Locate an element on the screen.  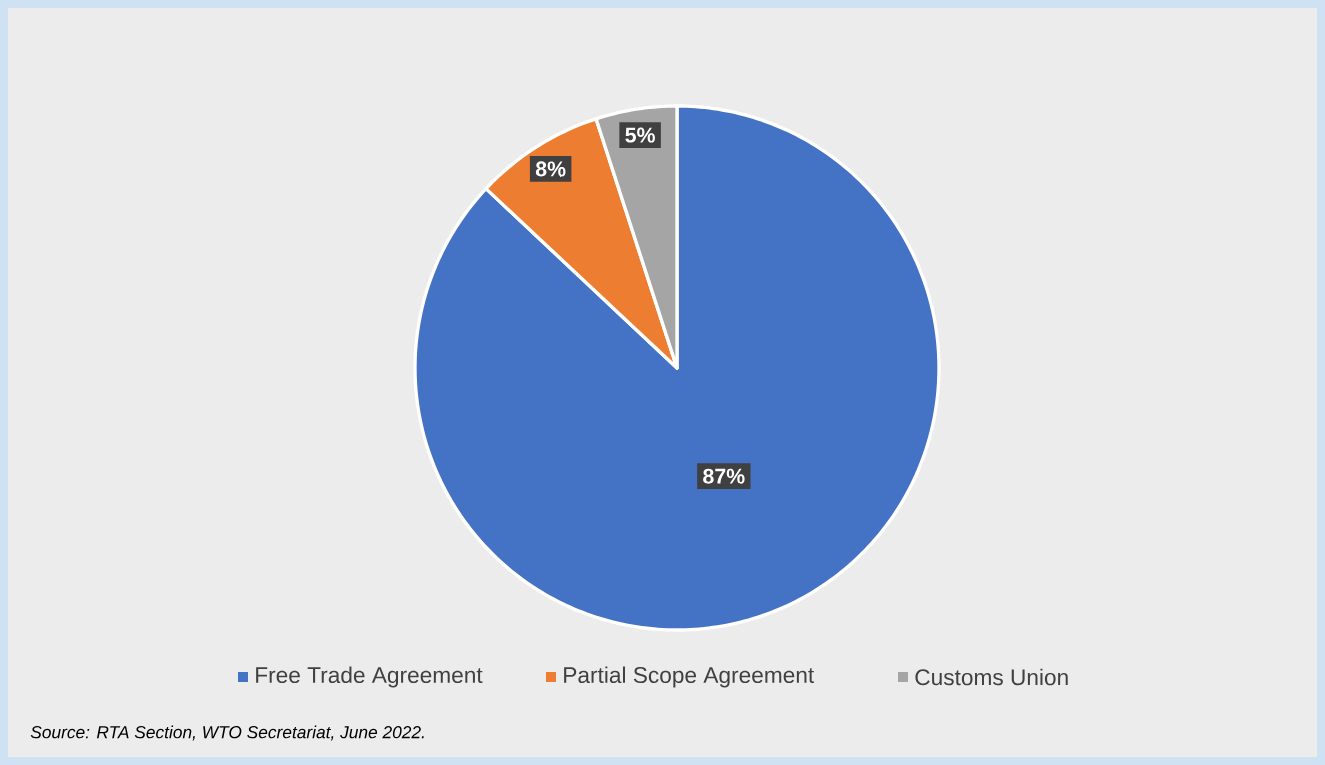
legend-label: Free Trade Agreement is located at coordinates (369, 677).